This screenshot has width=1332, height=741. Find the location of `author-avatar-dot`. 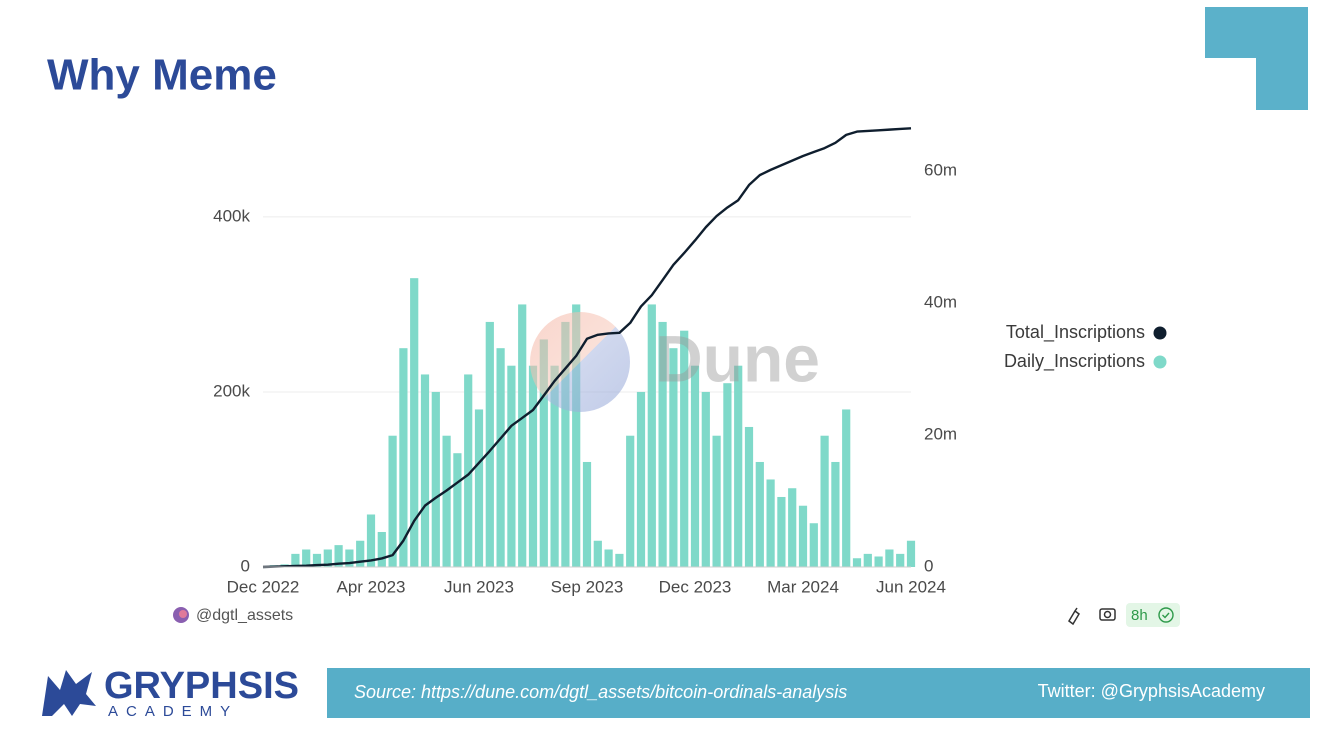

author-avatar-dot is located at coordinates (183, 614).